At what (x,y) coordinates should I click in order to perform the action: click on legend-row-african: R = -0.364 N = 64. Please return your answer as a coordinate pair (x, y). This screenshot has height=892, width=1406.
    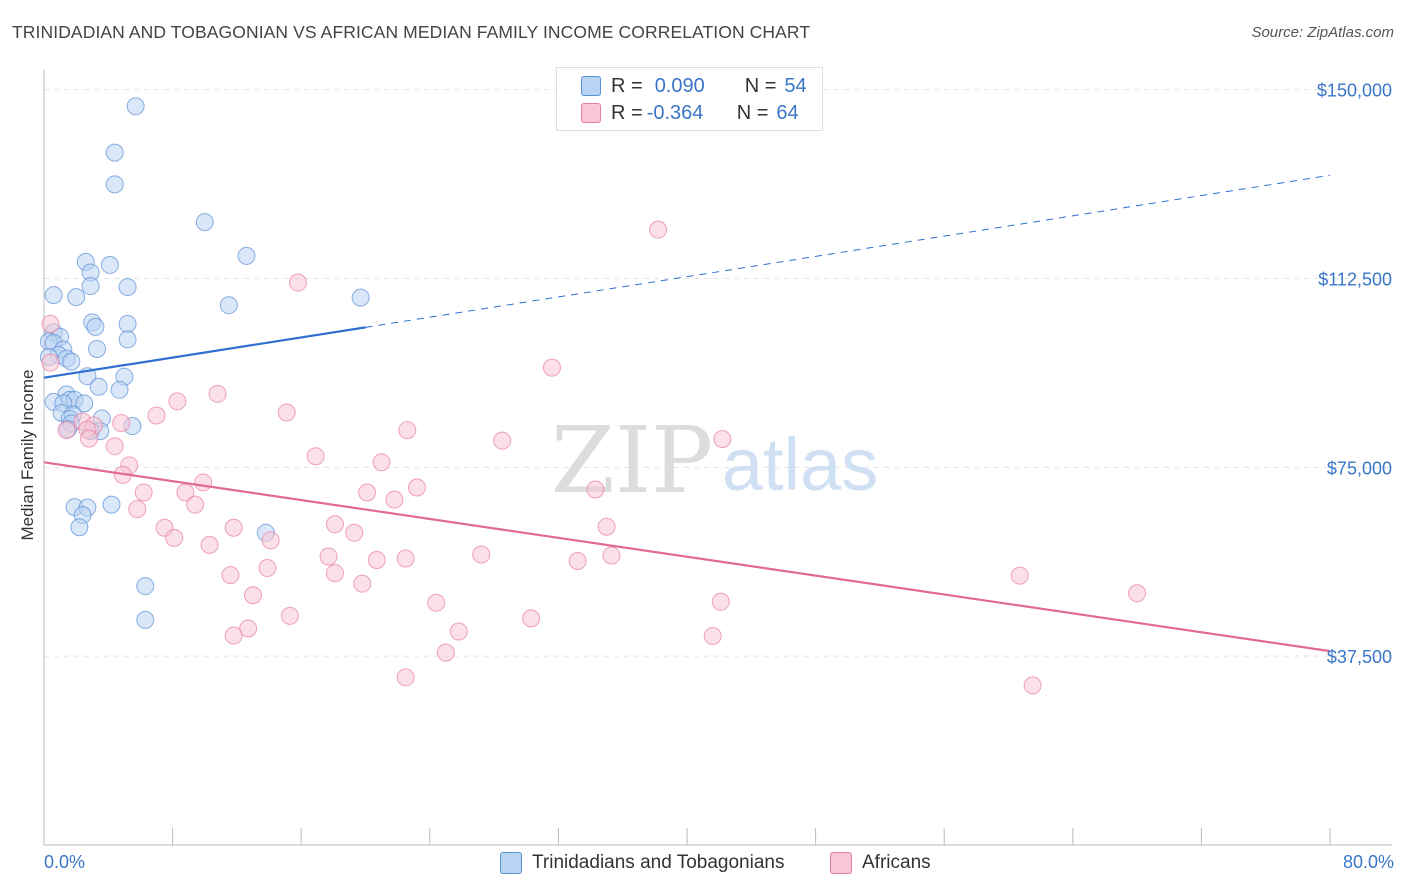
    Looking at the image, I should click on (690, 113).